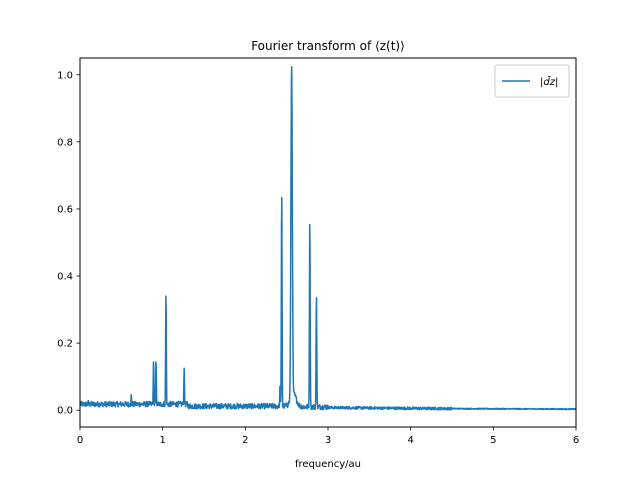  What do you see at coordinates (328, 440) in the screenshot?
I see `x-tick-label: 3` at bounding box center [328, 440].